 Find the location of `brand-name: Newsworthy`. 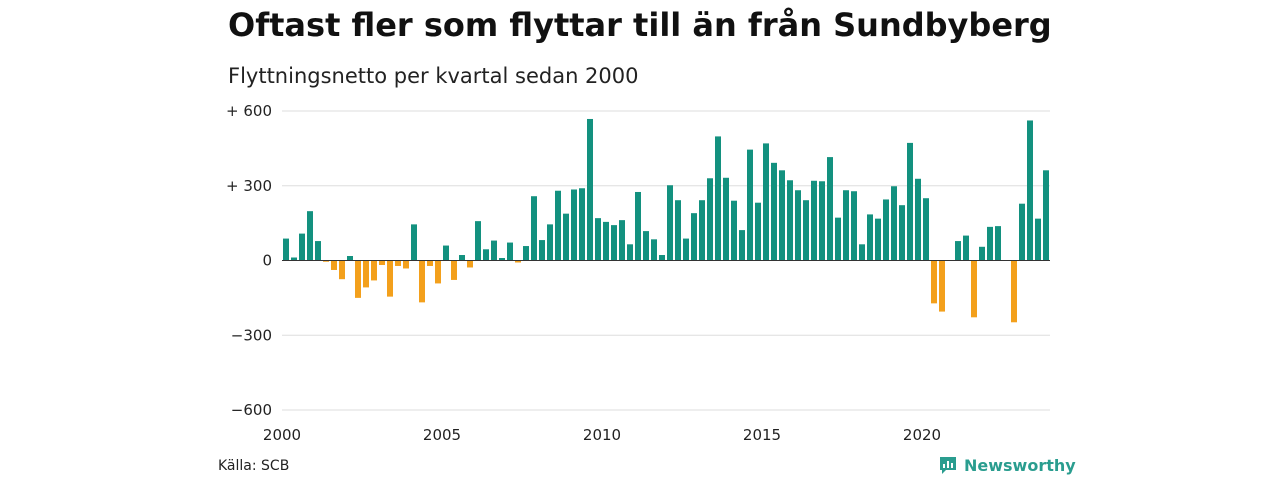

brand-name: Newsworthy is located at coordinates (1020, 465).